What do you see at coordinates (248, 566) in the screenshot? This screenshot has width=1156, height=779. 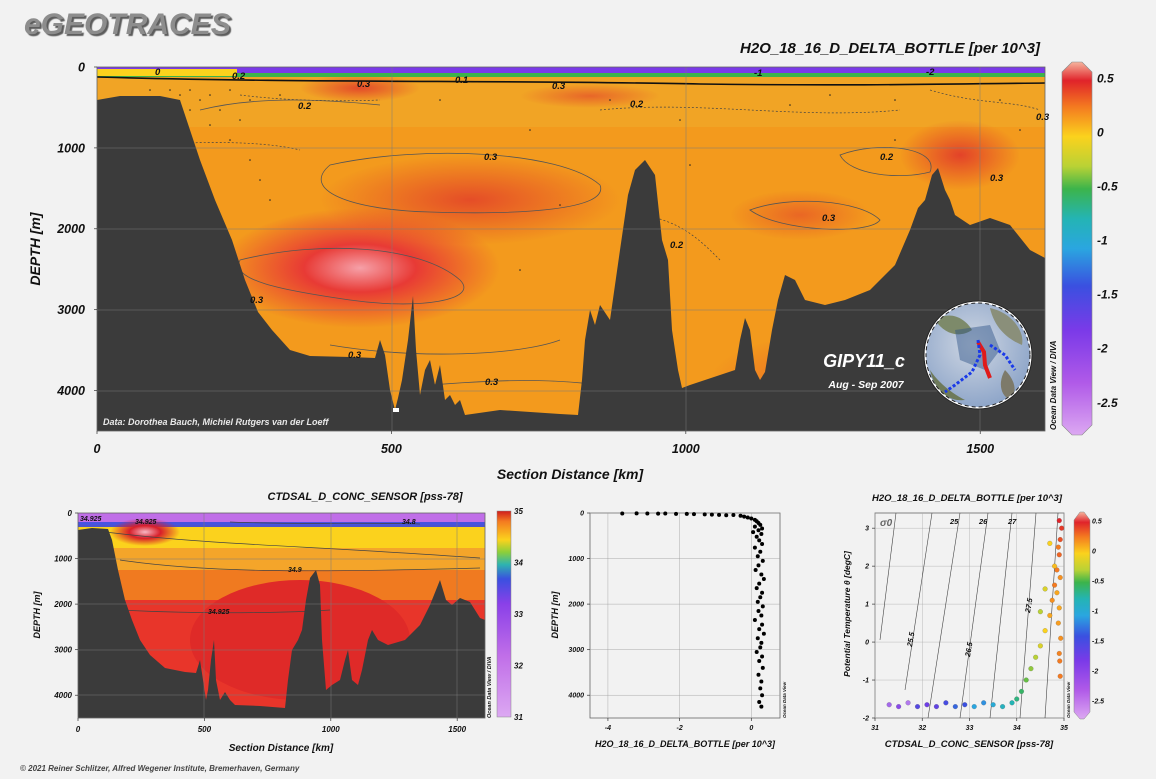 I see `salinity-contour-labels: 34.925 34.9 34.925 34.8 34.925` at bounding box center [248, 566].